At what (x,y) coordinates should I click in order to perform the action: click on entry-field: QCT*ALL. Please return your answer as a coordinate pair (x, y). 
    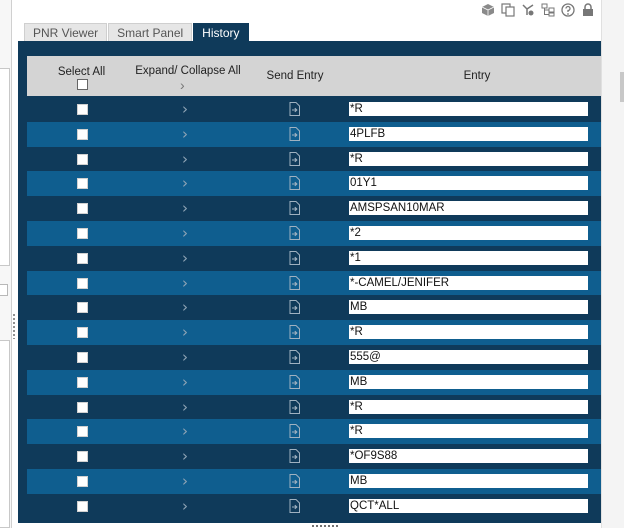
    Looking at the image, I should click on (468, 505).